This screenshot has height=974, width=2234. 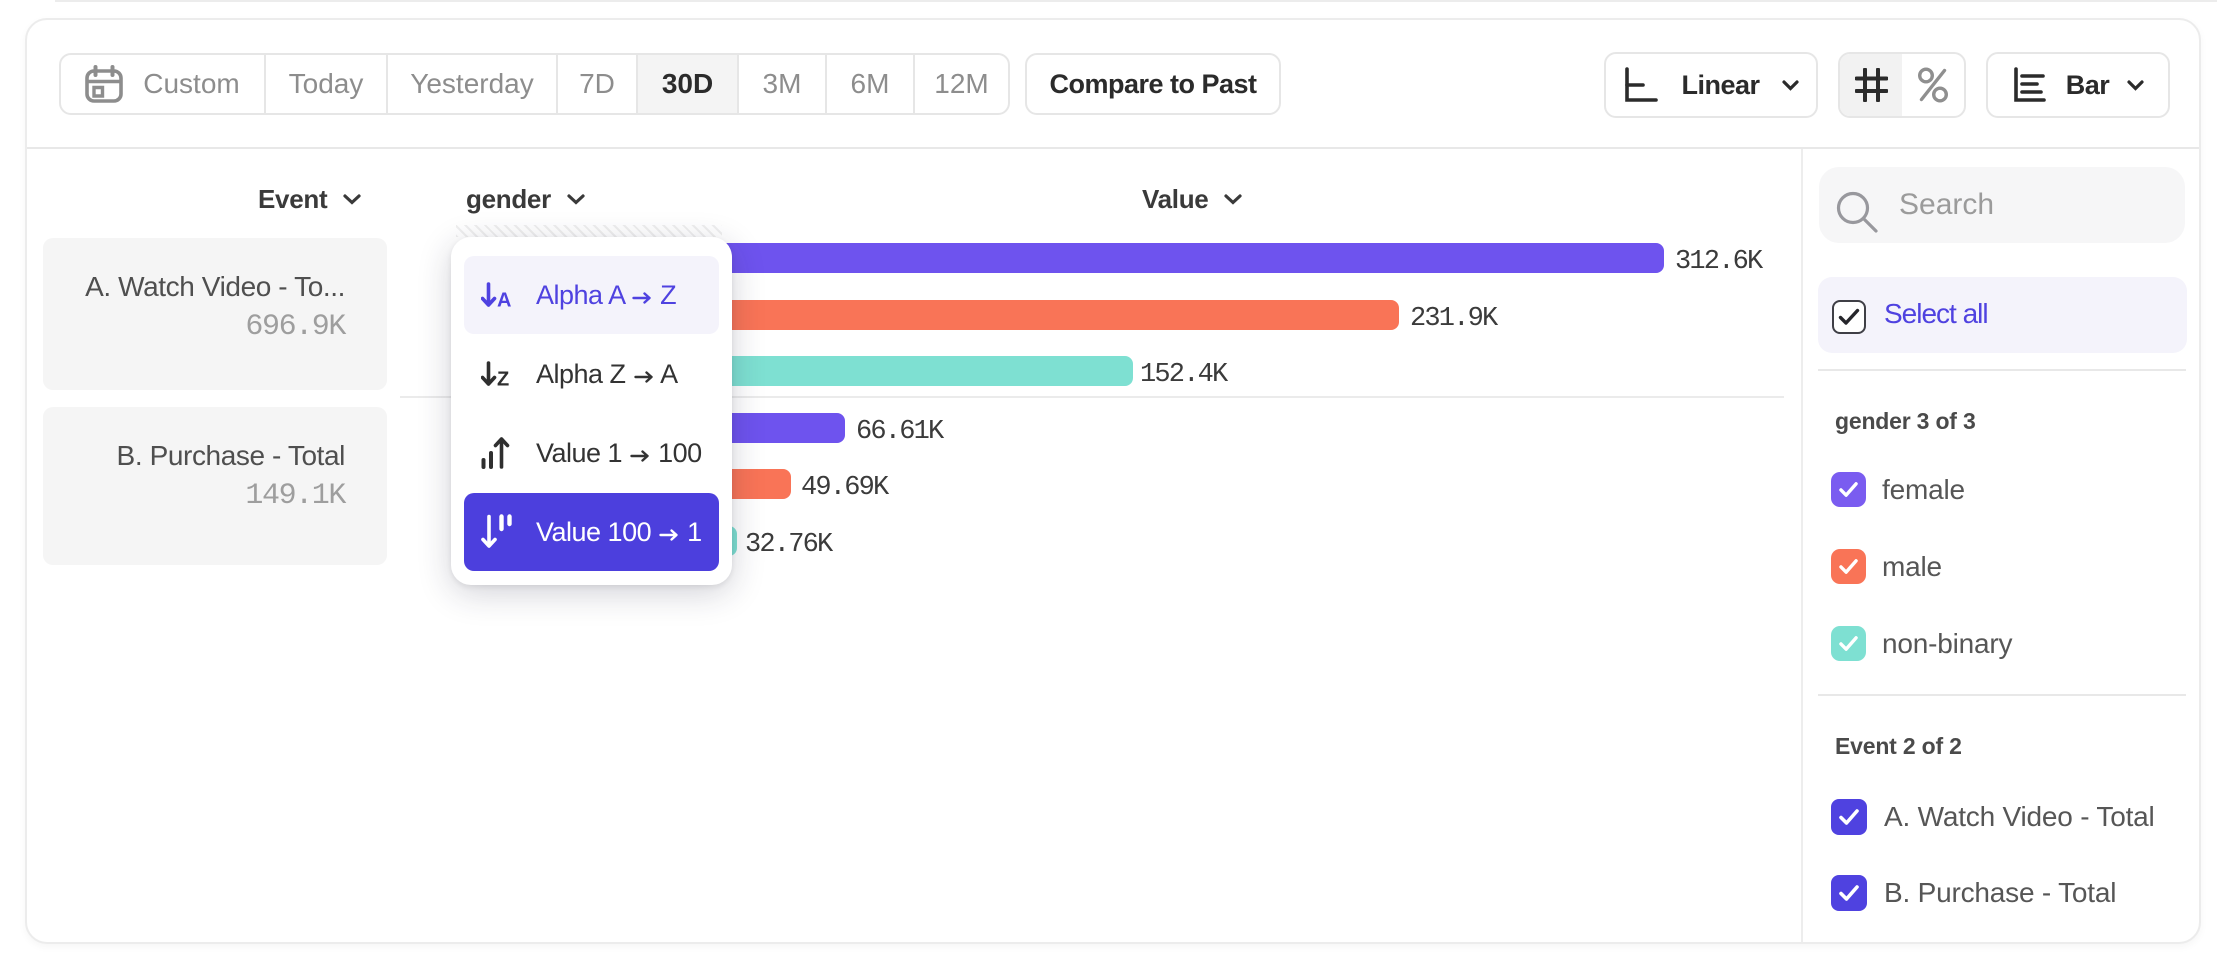 What do you see at coordinates (504, 299) in the screenshot?
I see `svg-text: A` at bounding box center [504, 299].